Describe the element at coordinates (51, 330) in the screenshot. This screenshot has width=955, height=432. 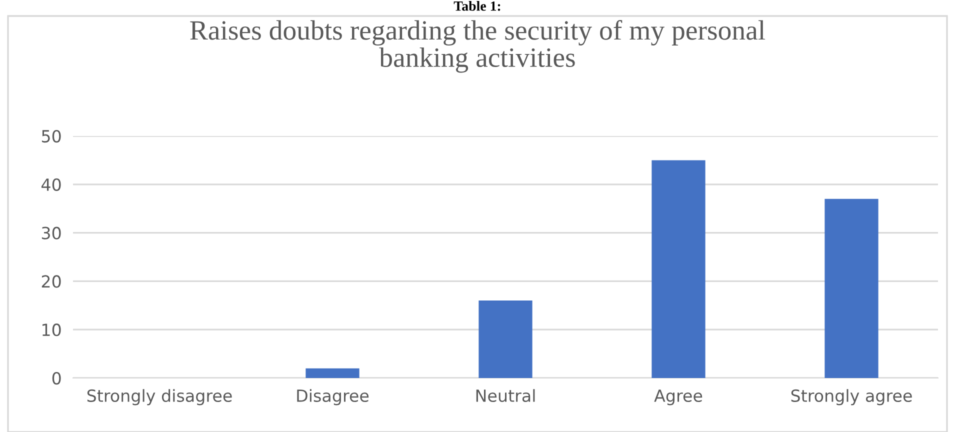
I see `y-tick-label: 10` at that location.